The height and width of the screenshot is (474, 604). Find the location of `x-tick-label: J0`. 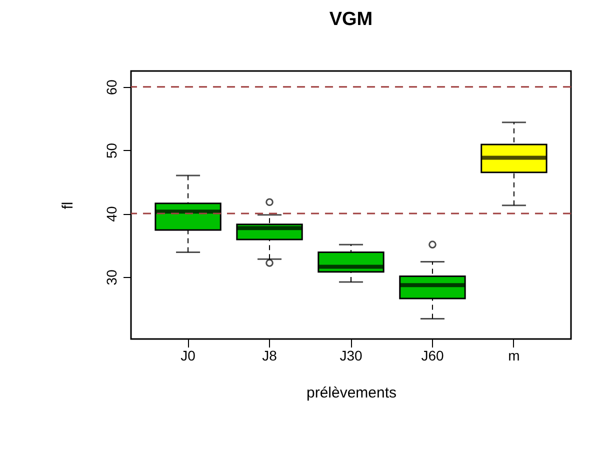

x-tick-label: J0 is located at coordinates (188, 356).